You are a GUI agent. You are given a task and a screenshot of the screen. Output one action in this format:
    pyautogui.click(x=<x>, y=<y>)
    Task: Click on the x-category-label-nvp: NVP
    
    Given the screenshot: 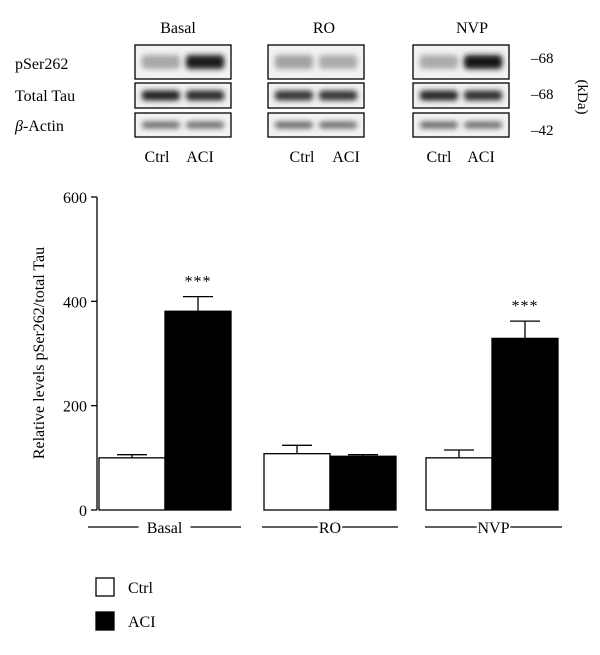 What is the action you would take?
    pyautogui.click(x=493, y=528)
    